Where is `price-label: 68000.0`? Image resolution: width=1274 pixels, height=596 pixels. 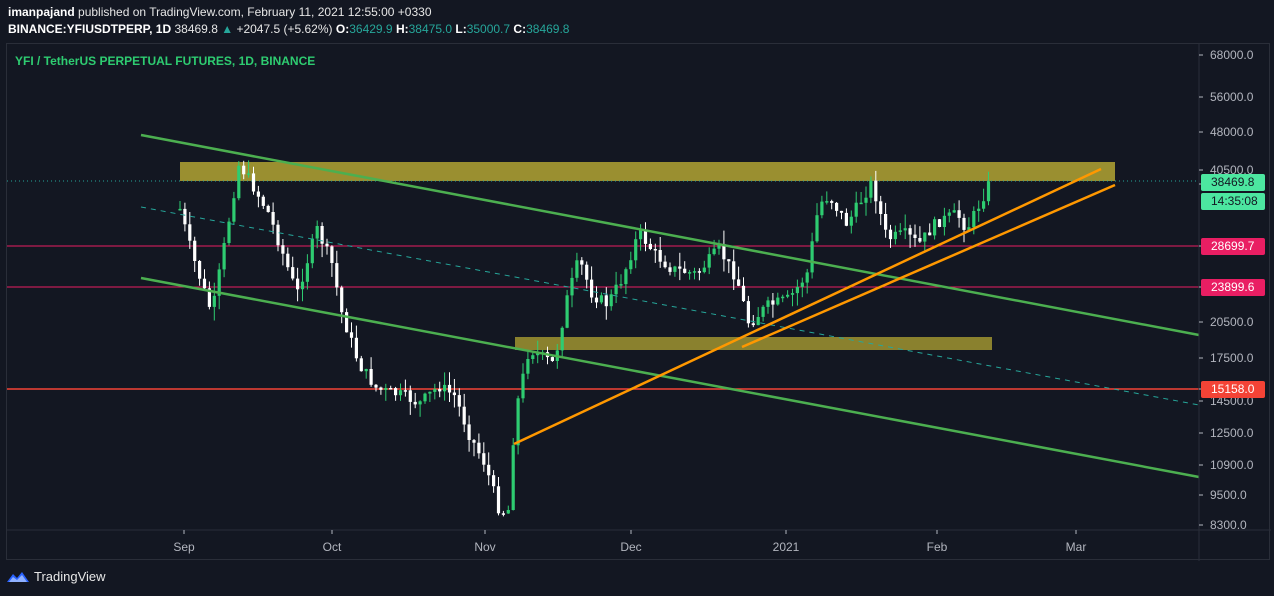 price-label: 68000.0 is located at coordinates (1232, 55).